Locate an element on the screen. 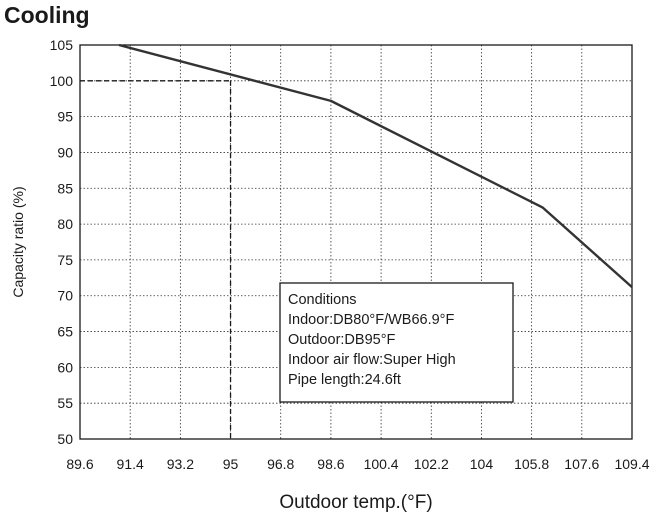 The height and width of the screenshot is (521, 665). x-tick-label: 95 is located at coordinates (231, 464).